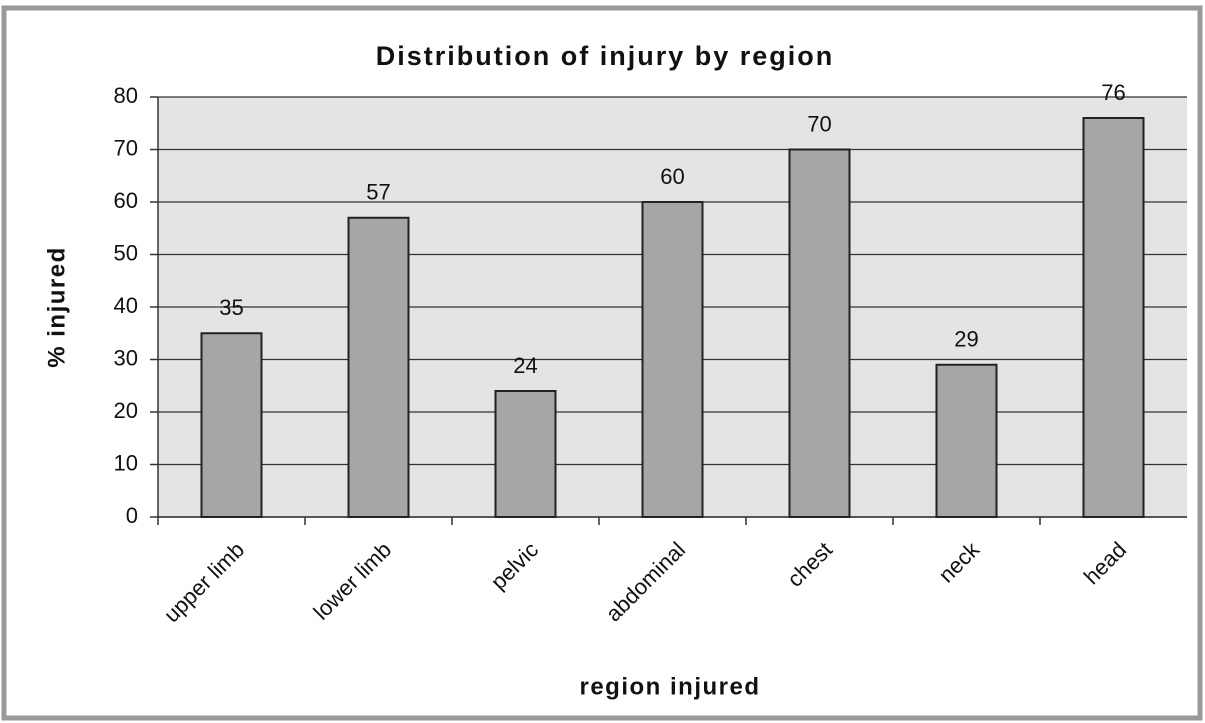  I want to click on y-tick-label: 30, so click(126, 357).